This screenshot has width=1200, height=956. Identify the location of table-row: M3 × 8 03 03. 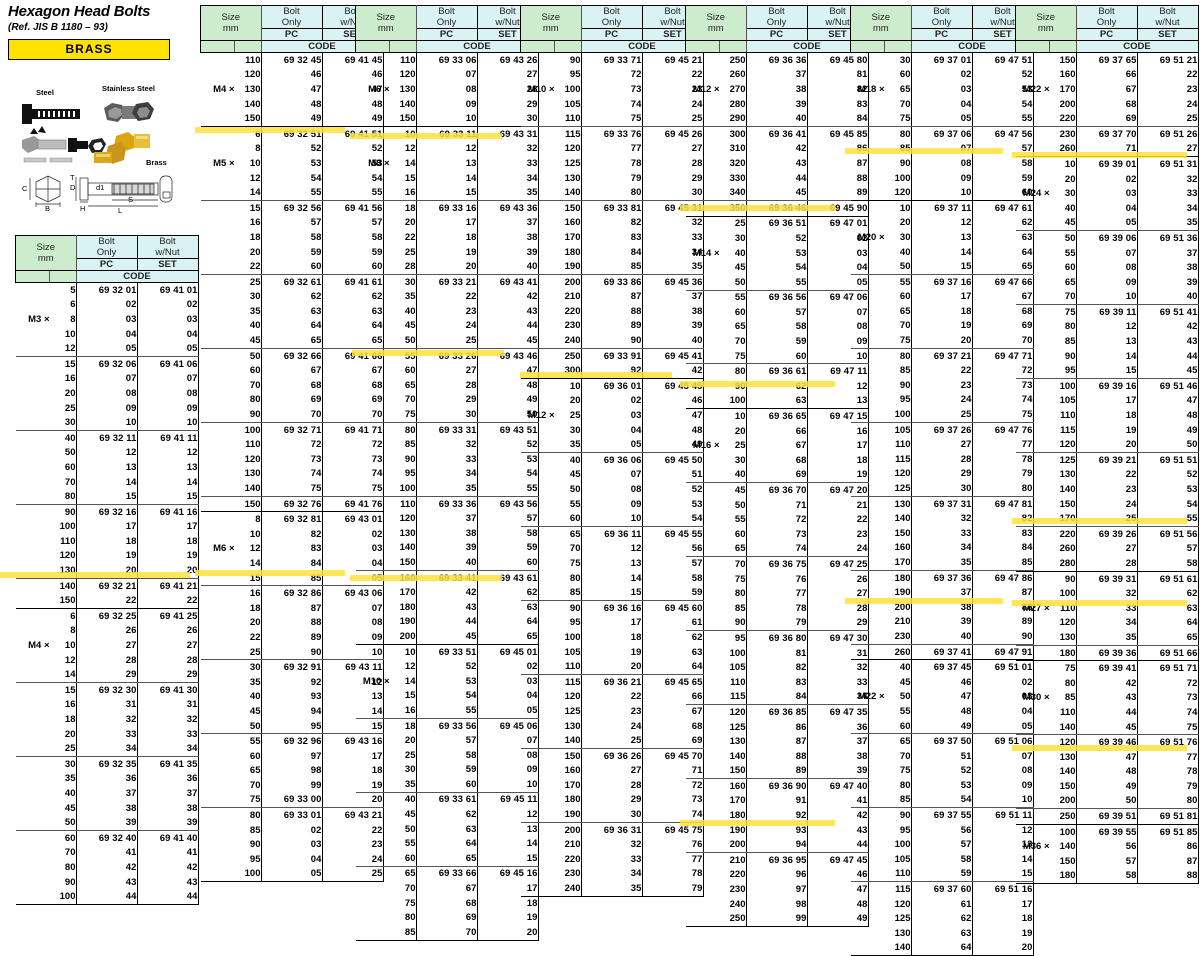
(107, 319).